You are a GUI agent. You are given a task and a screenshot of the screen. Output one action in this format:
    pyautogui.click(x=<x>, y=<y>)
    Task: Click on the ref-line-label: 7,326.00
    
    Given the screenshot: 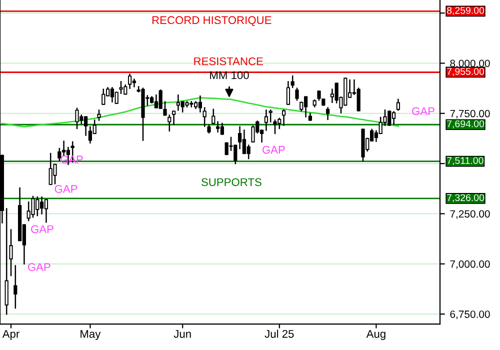 What is the action you would take?
    pyautogui.click(x=465, y=198)
    